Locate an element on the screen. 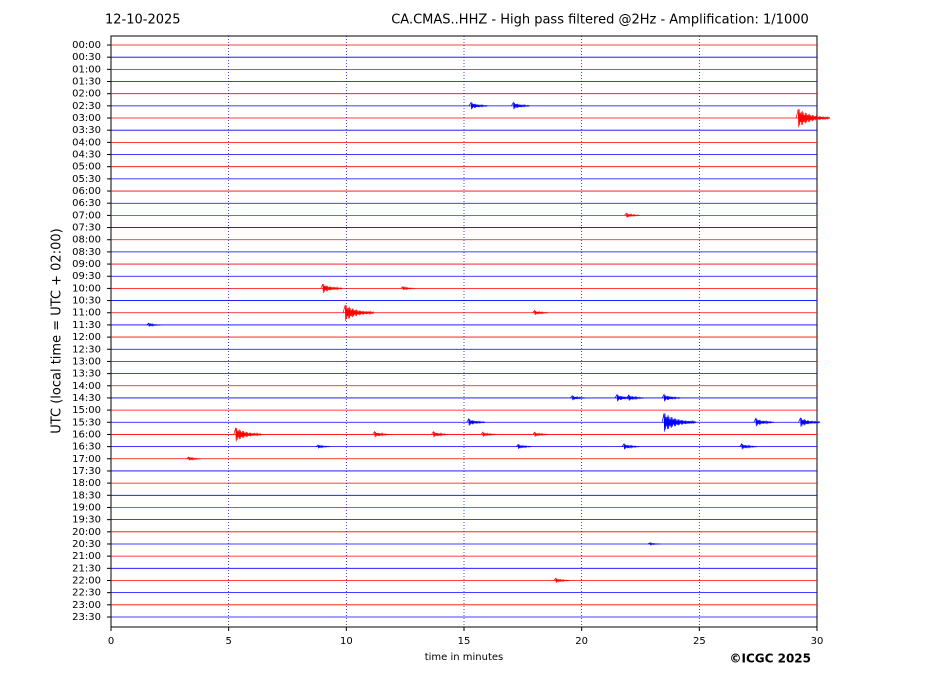  y-tick-label: 12:30 is located at coordinates (86, 349).